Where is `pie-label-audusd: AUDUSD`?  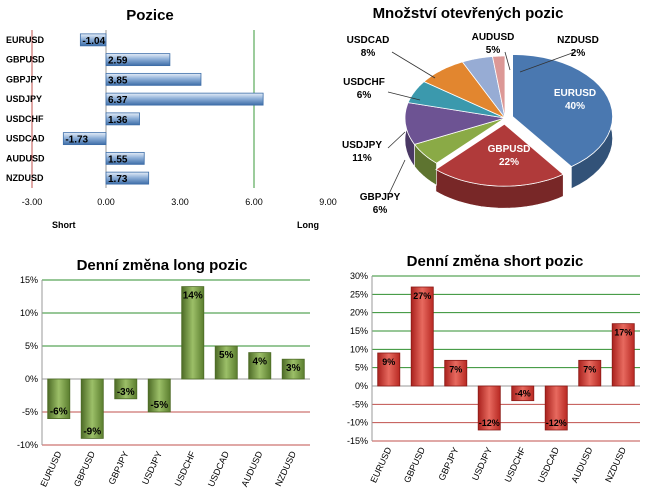 pie-label-audusd: AUDUSD is located at coordinates (493, 37).